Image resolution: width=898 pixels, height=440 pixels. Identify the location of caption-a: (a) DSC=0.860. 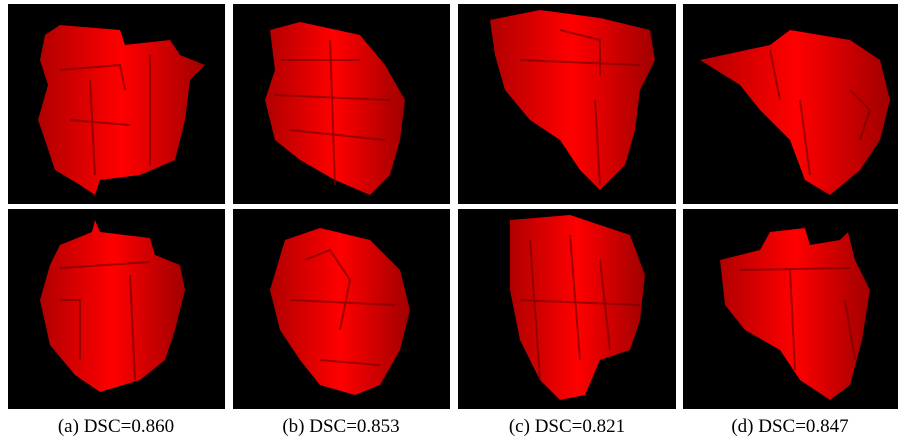
(116, 426).